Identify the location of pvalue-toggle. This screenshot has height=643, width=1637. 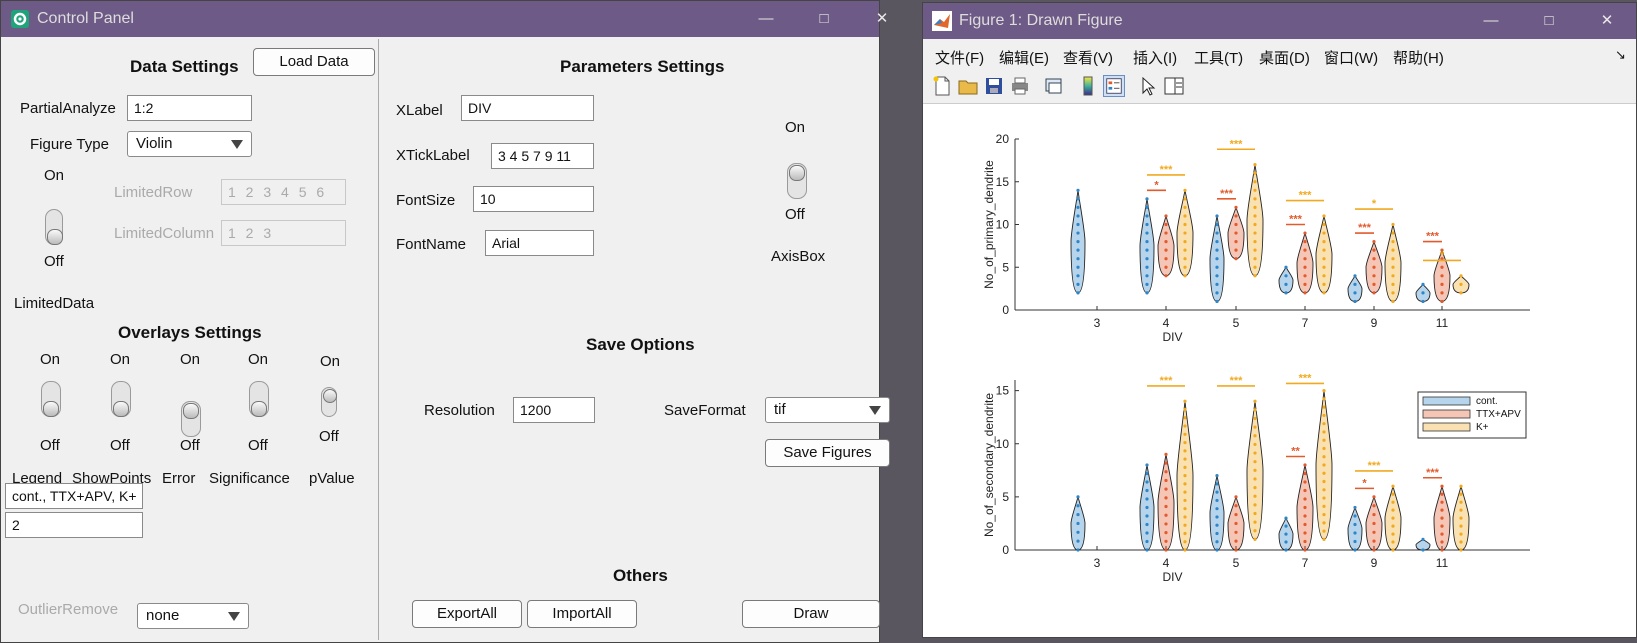
(329, 402).